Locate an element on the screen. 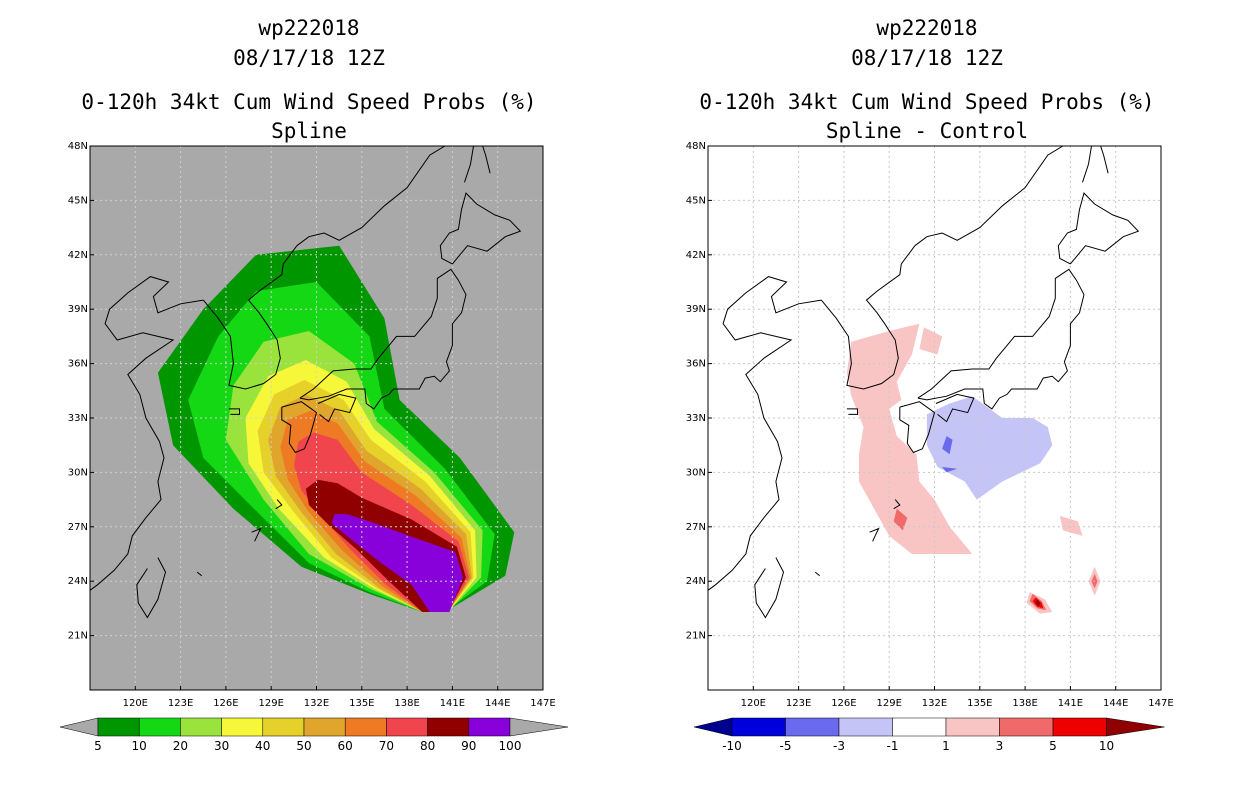 The width and height of the screenshot is (1236, 800). x-tick-label: 132E is located at coordinates (934, 703).